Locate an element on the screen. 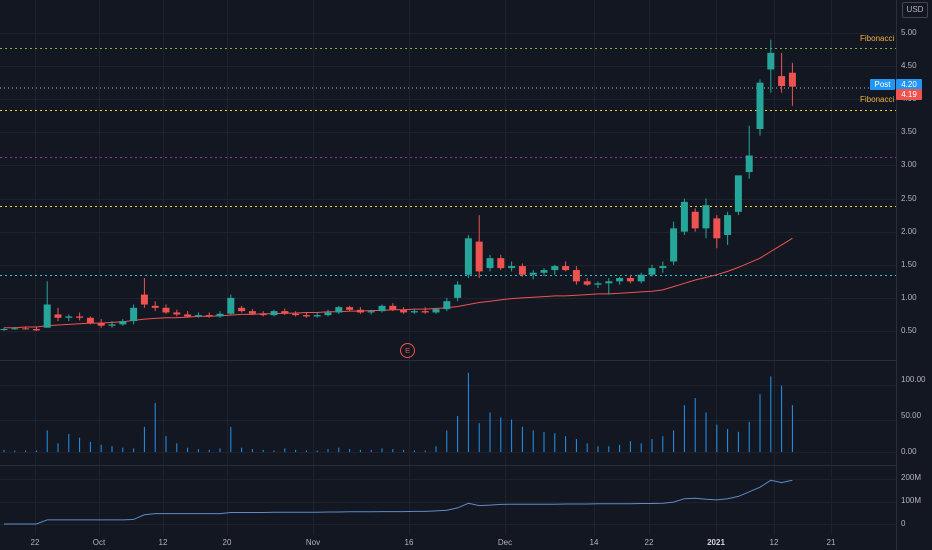  volume-axis-label: 0.00 is located at coordinates (909, 451).